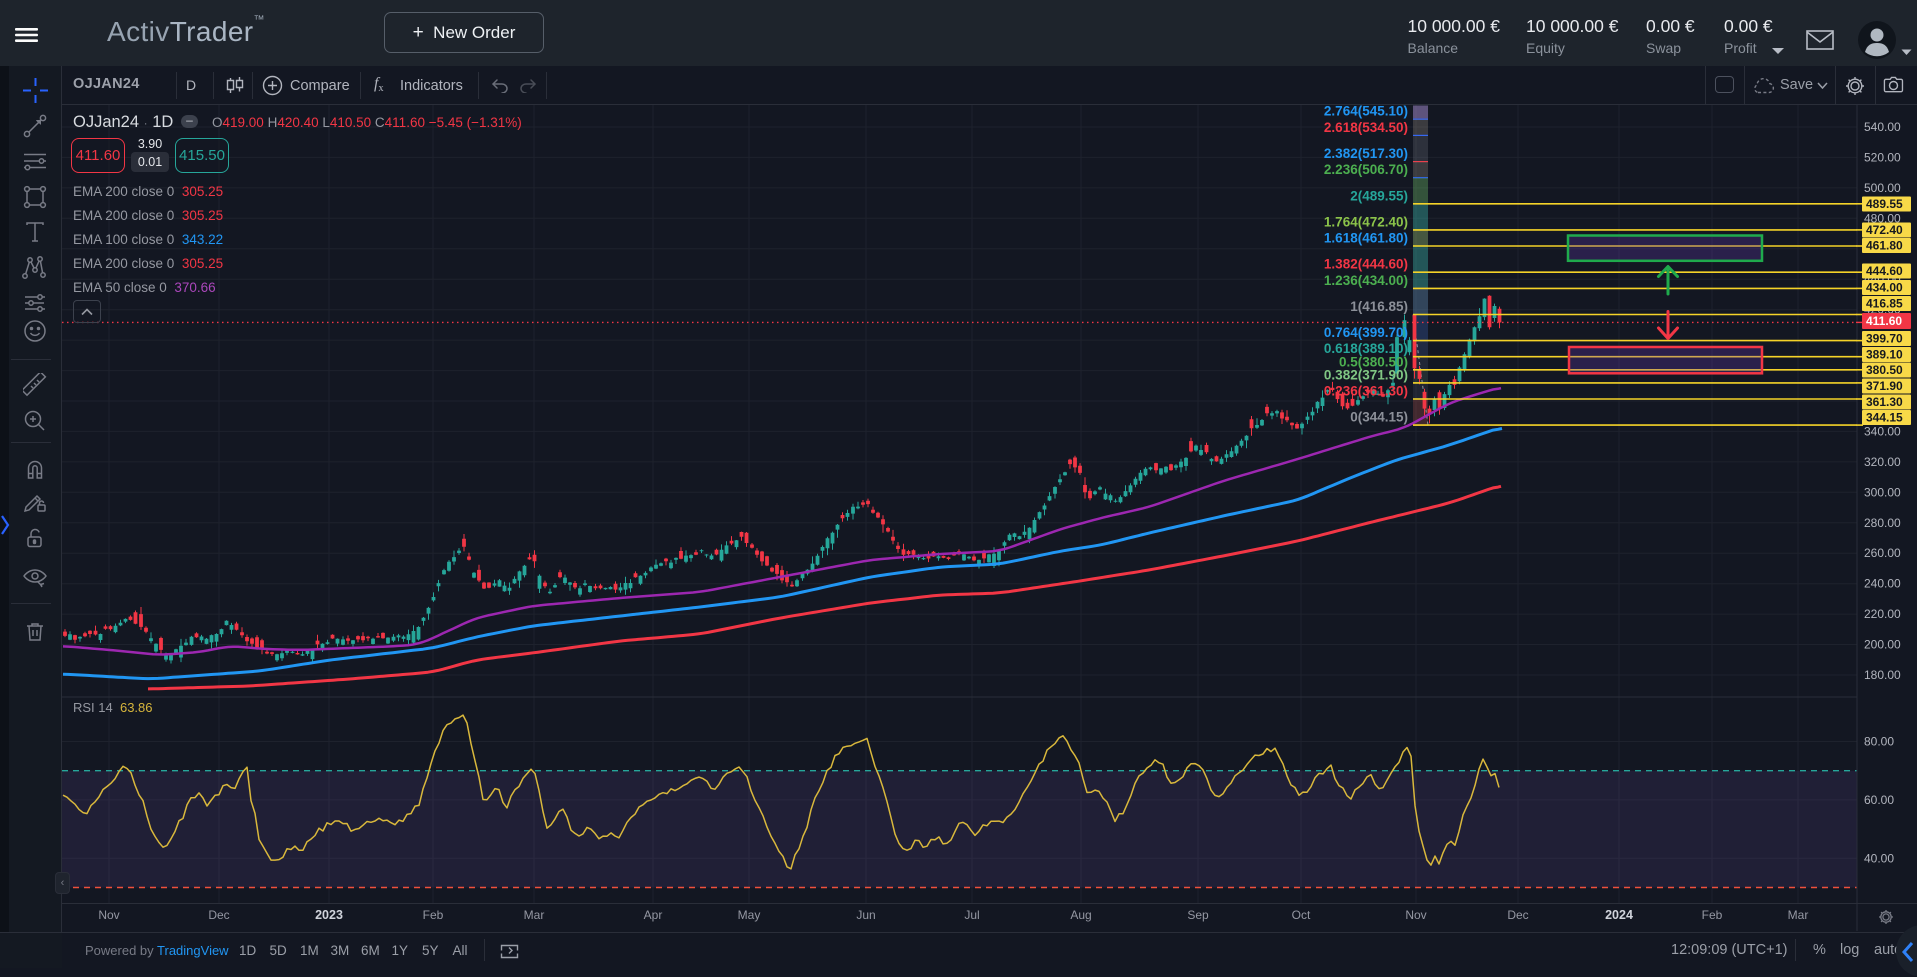 The width and height of the screenshot is (1917, 977). What do you see at coordinates (1301, 915) in the screenshot?
I see `svg-text: Oct` at bounding box center [1301, 915].